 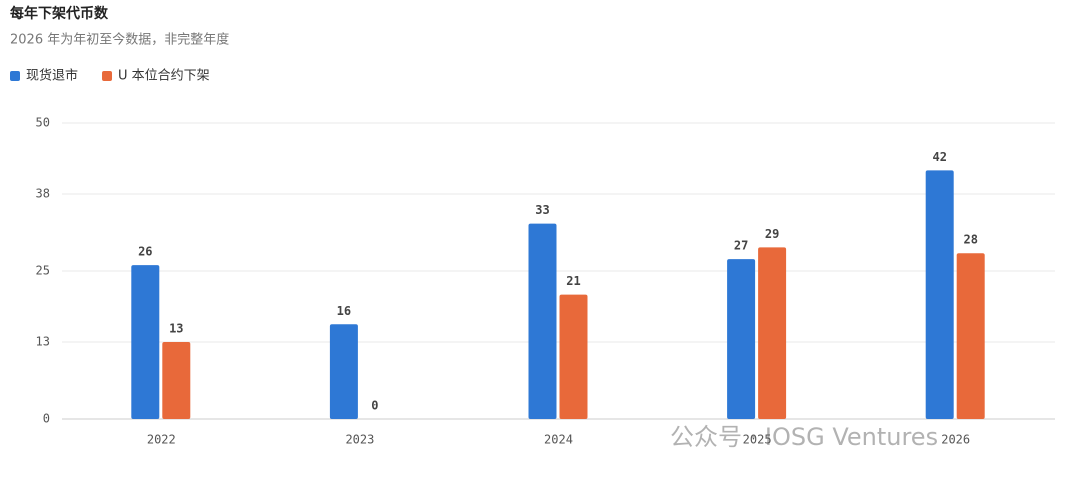 What do you see at coordinates (939, 157) in the screenshot?
I see `data-label: 42` at bounding box center [939, 157].